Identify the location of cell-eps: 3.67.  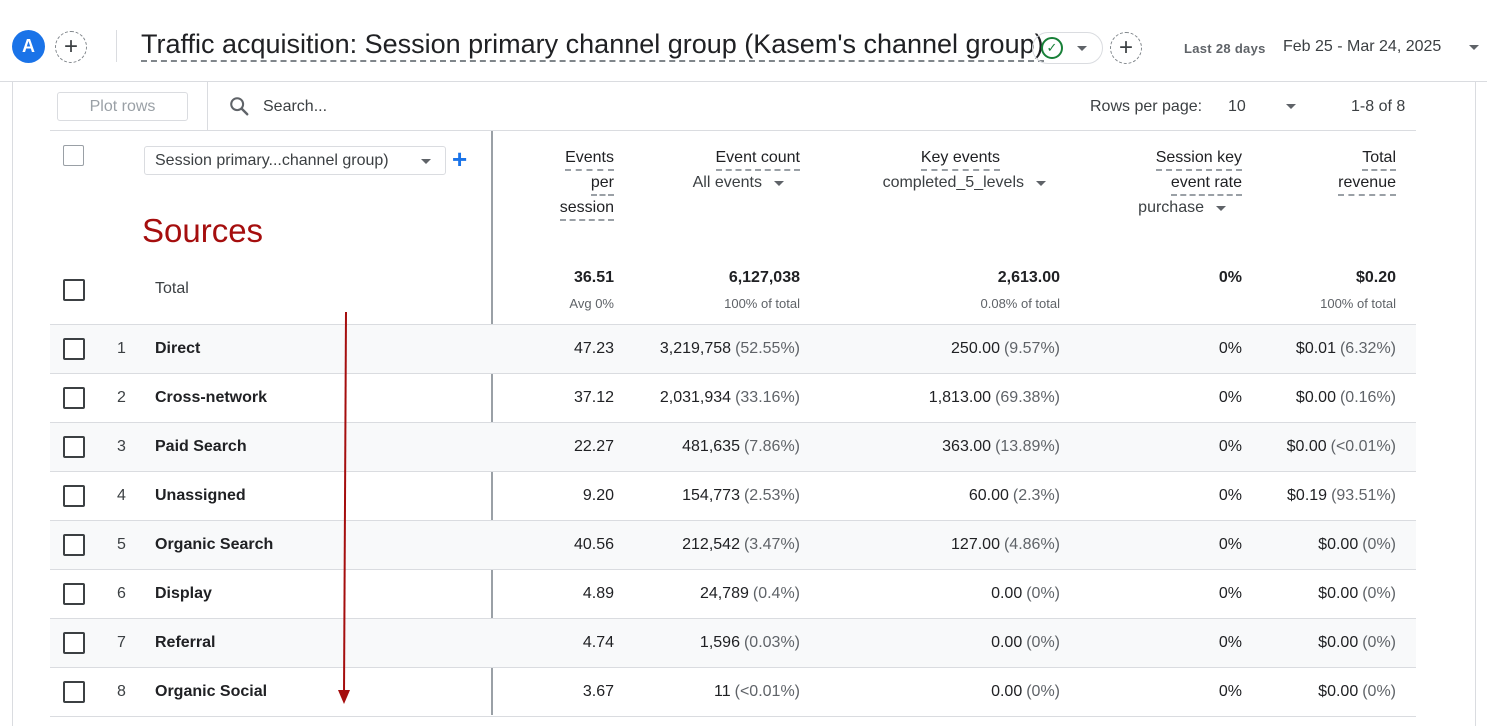
(557, 692).